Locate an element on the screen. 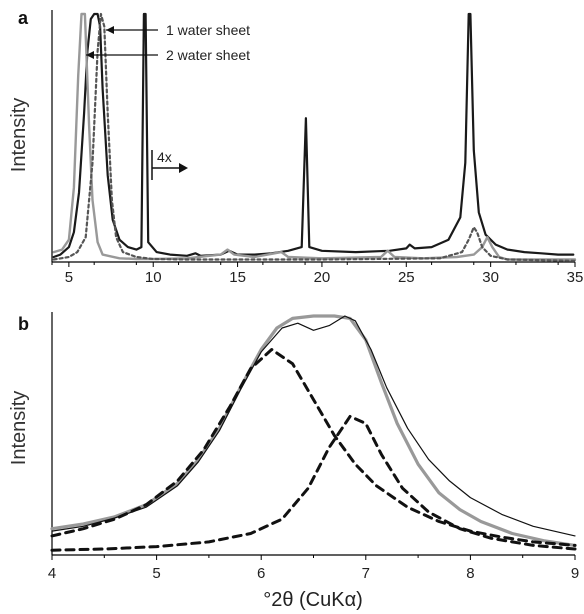 This screenshot has height=614, width=584. annotation-1-water-sheet: 1 water sheet is located at coordinates (208, 30).